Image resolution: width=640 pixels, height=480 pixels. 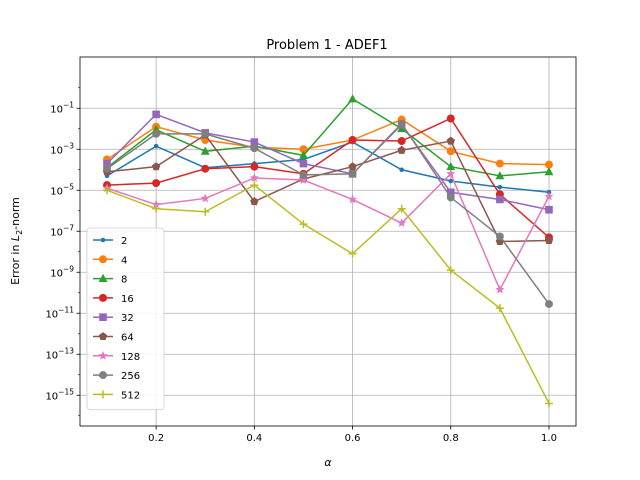 I want to click on legend-label: 2, so click(x=124, y=241).